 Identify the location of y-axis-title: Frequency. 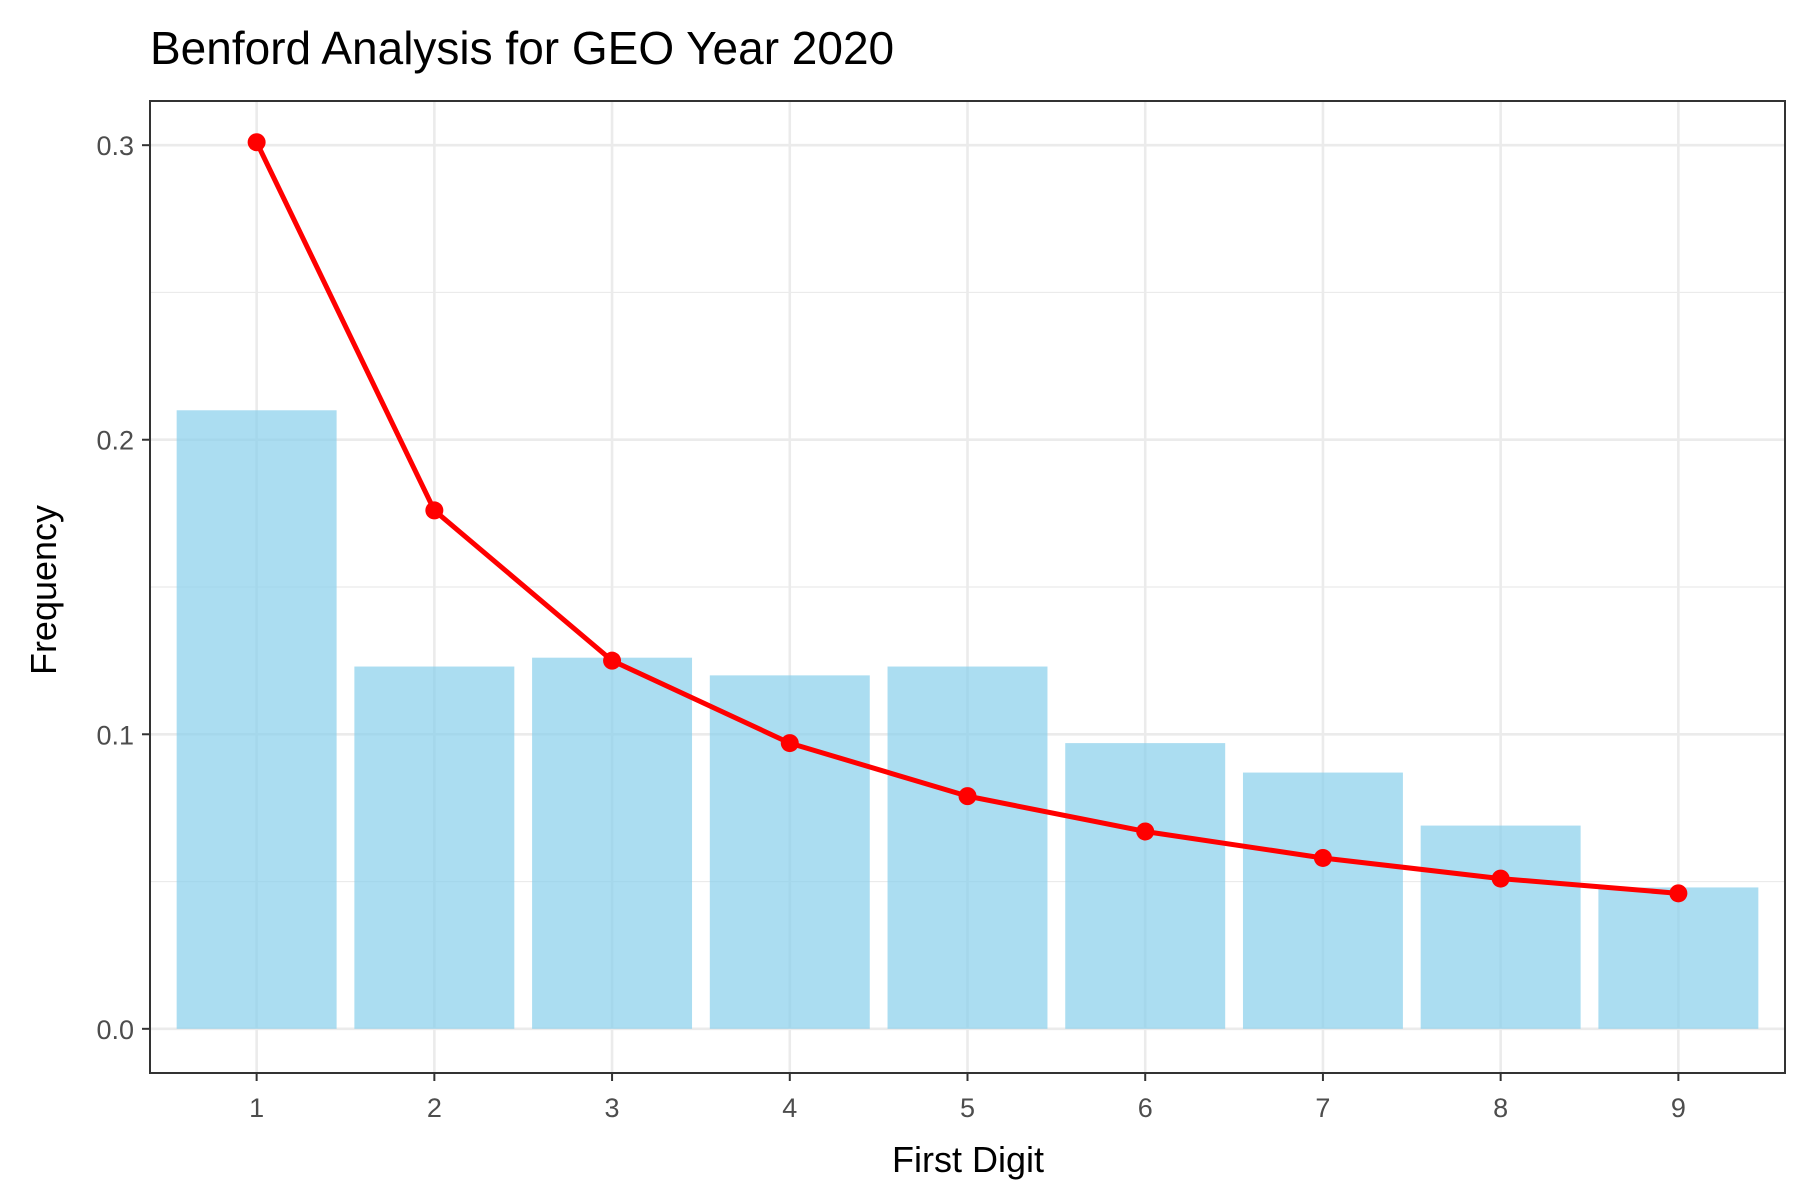
(43, 590).